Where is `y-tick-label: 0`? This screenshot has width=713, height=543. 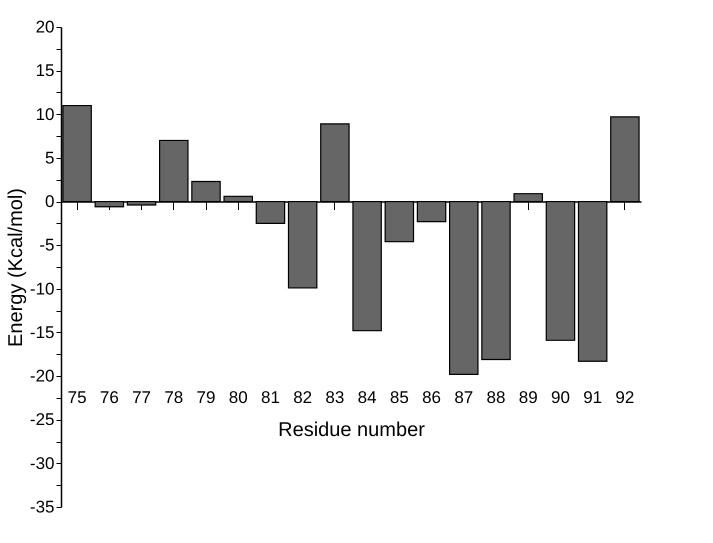
y-tick-label: 0 is located at coordinates (49, 202).